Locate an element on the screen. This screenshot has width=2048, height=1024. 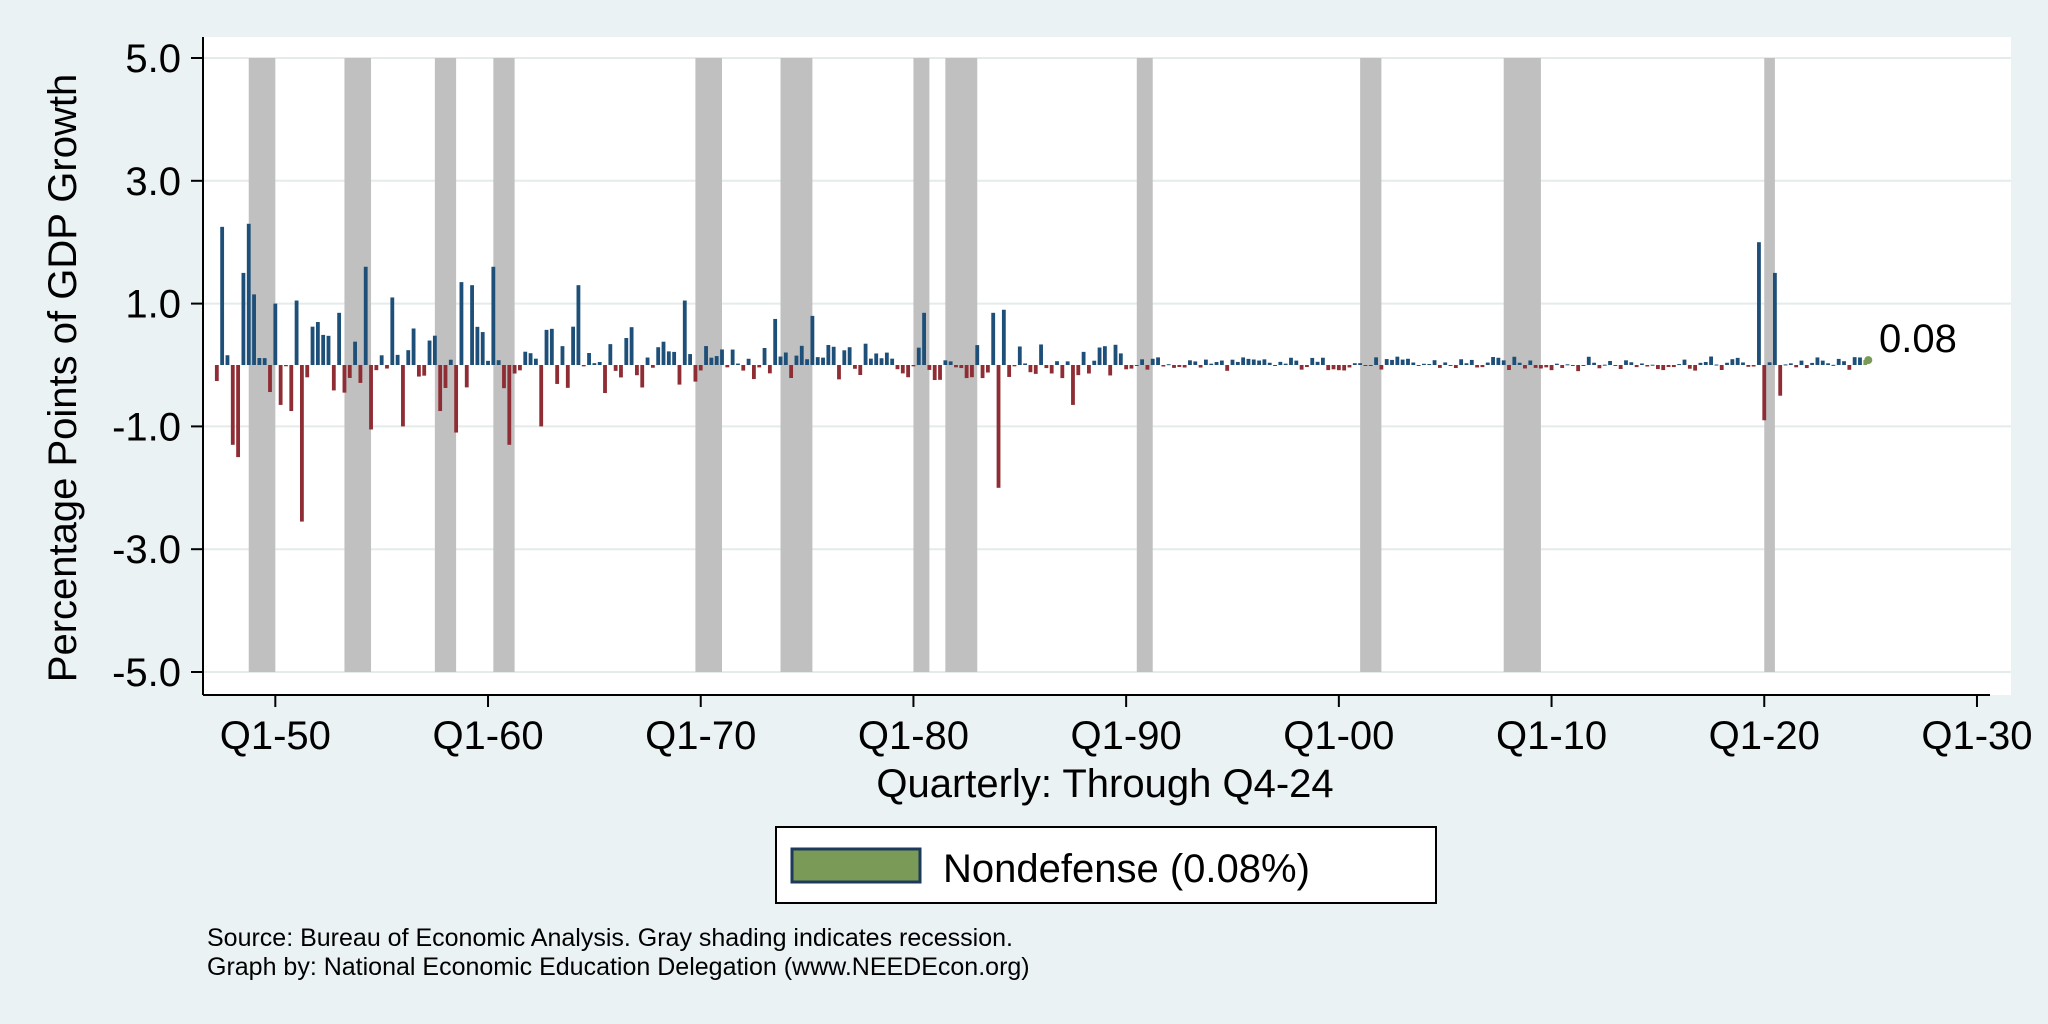
recession-band is located at coordinates (1144, 365).